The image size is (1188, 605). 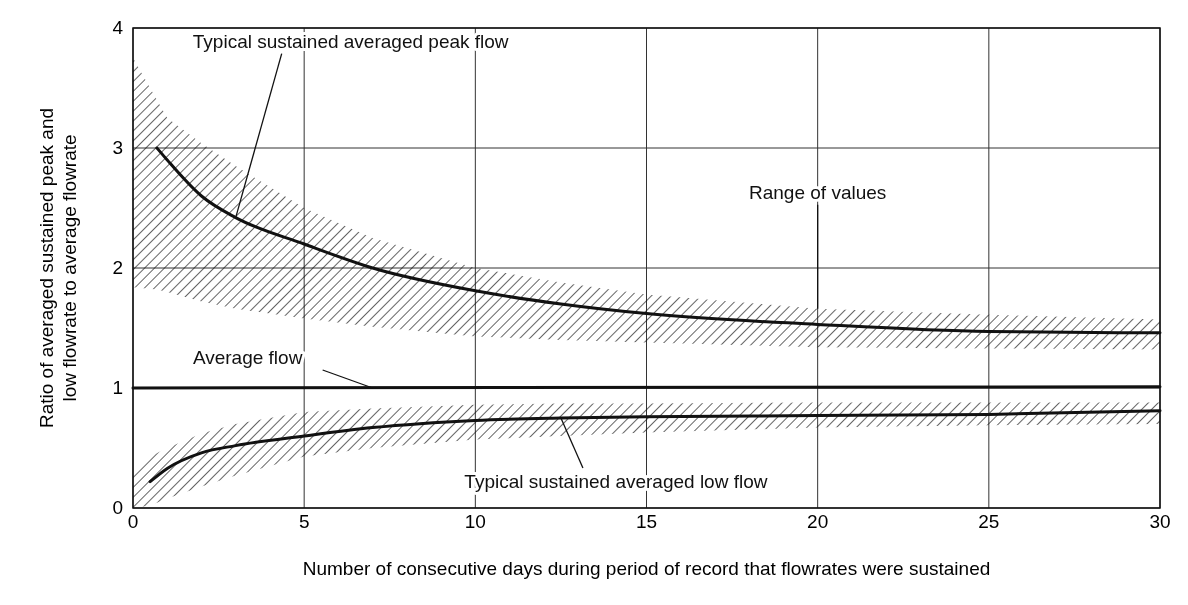 I want to click on x-tick-label: 20, so click(x=818, y=521).